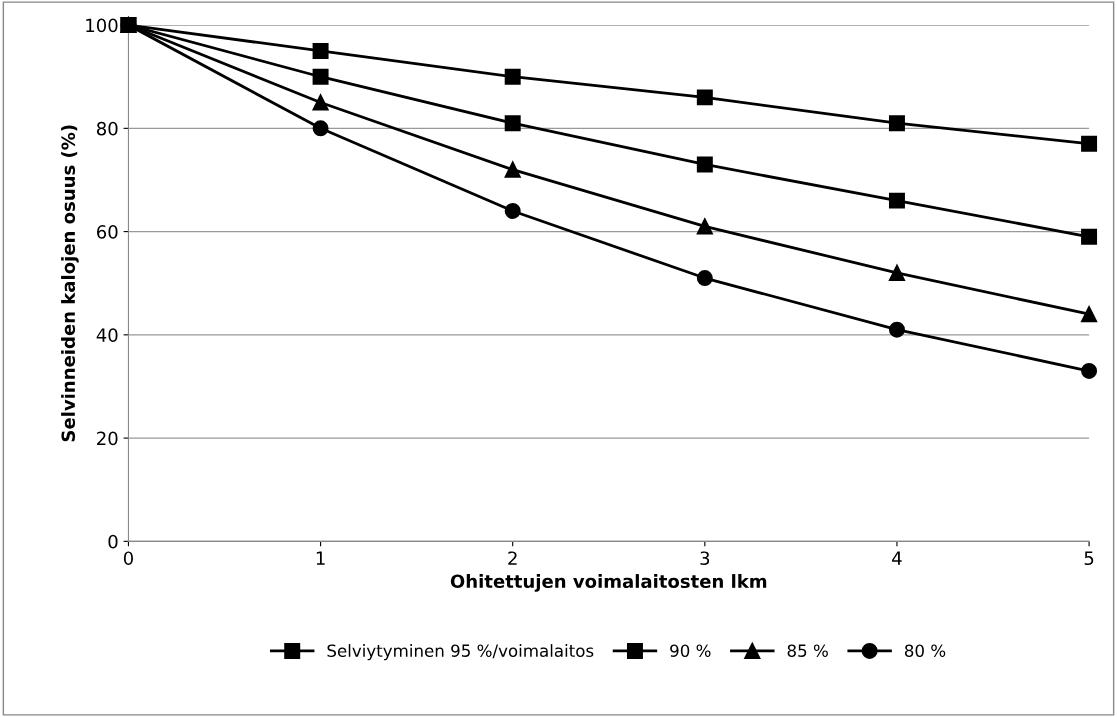 The height and width of the screenshot is (717, 1117). I want to click on legend-label: Selviytyminen 95 %/voimalaitos, so click(460, 652).